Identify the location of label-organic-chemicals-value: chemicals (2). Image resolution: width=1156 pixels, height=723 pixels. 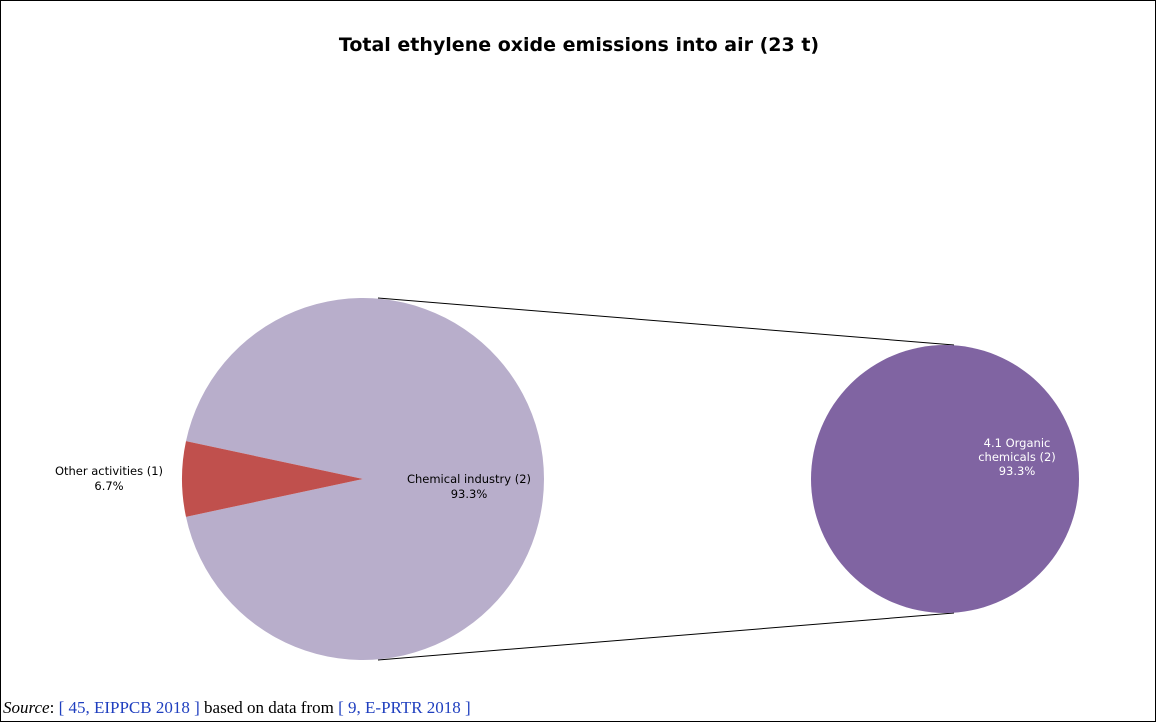
(1017, 457).